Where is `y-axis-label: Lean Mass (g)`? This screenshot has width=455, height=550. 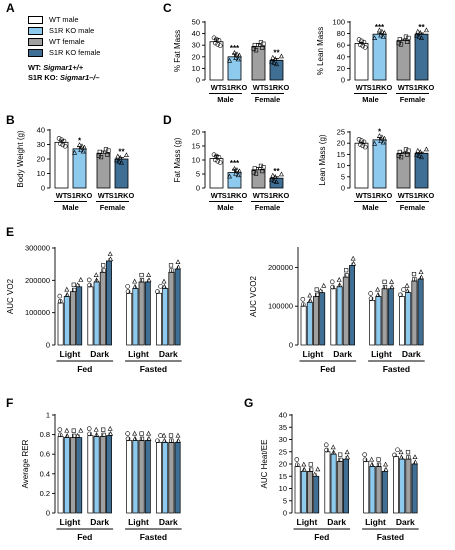 y-axis-label: Lean Mass (g) is located at coordinates (322, 159).